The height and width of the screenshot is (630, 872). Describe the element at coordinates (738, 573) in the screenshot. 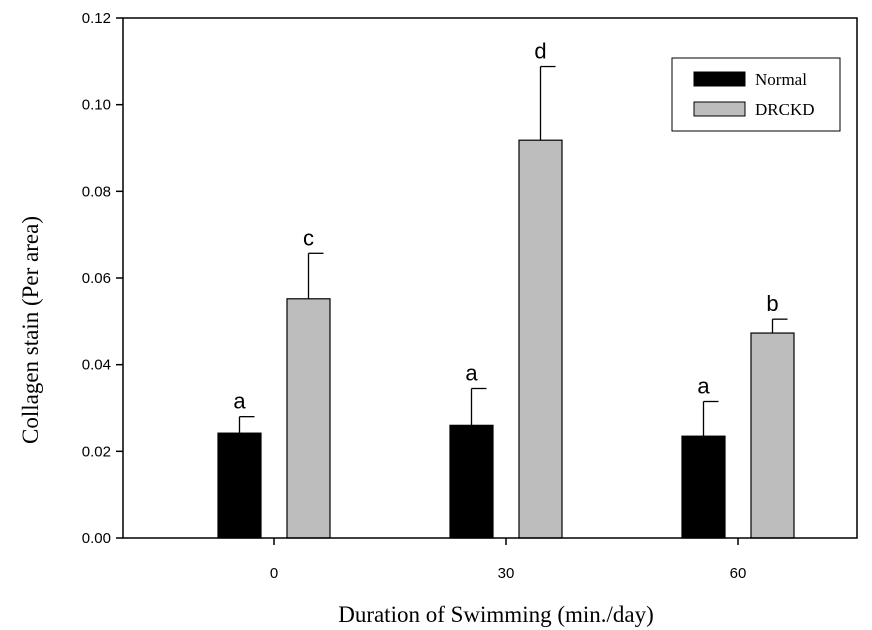

I see `x-tick-label: 60` at that location.